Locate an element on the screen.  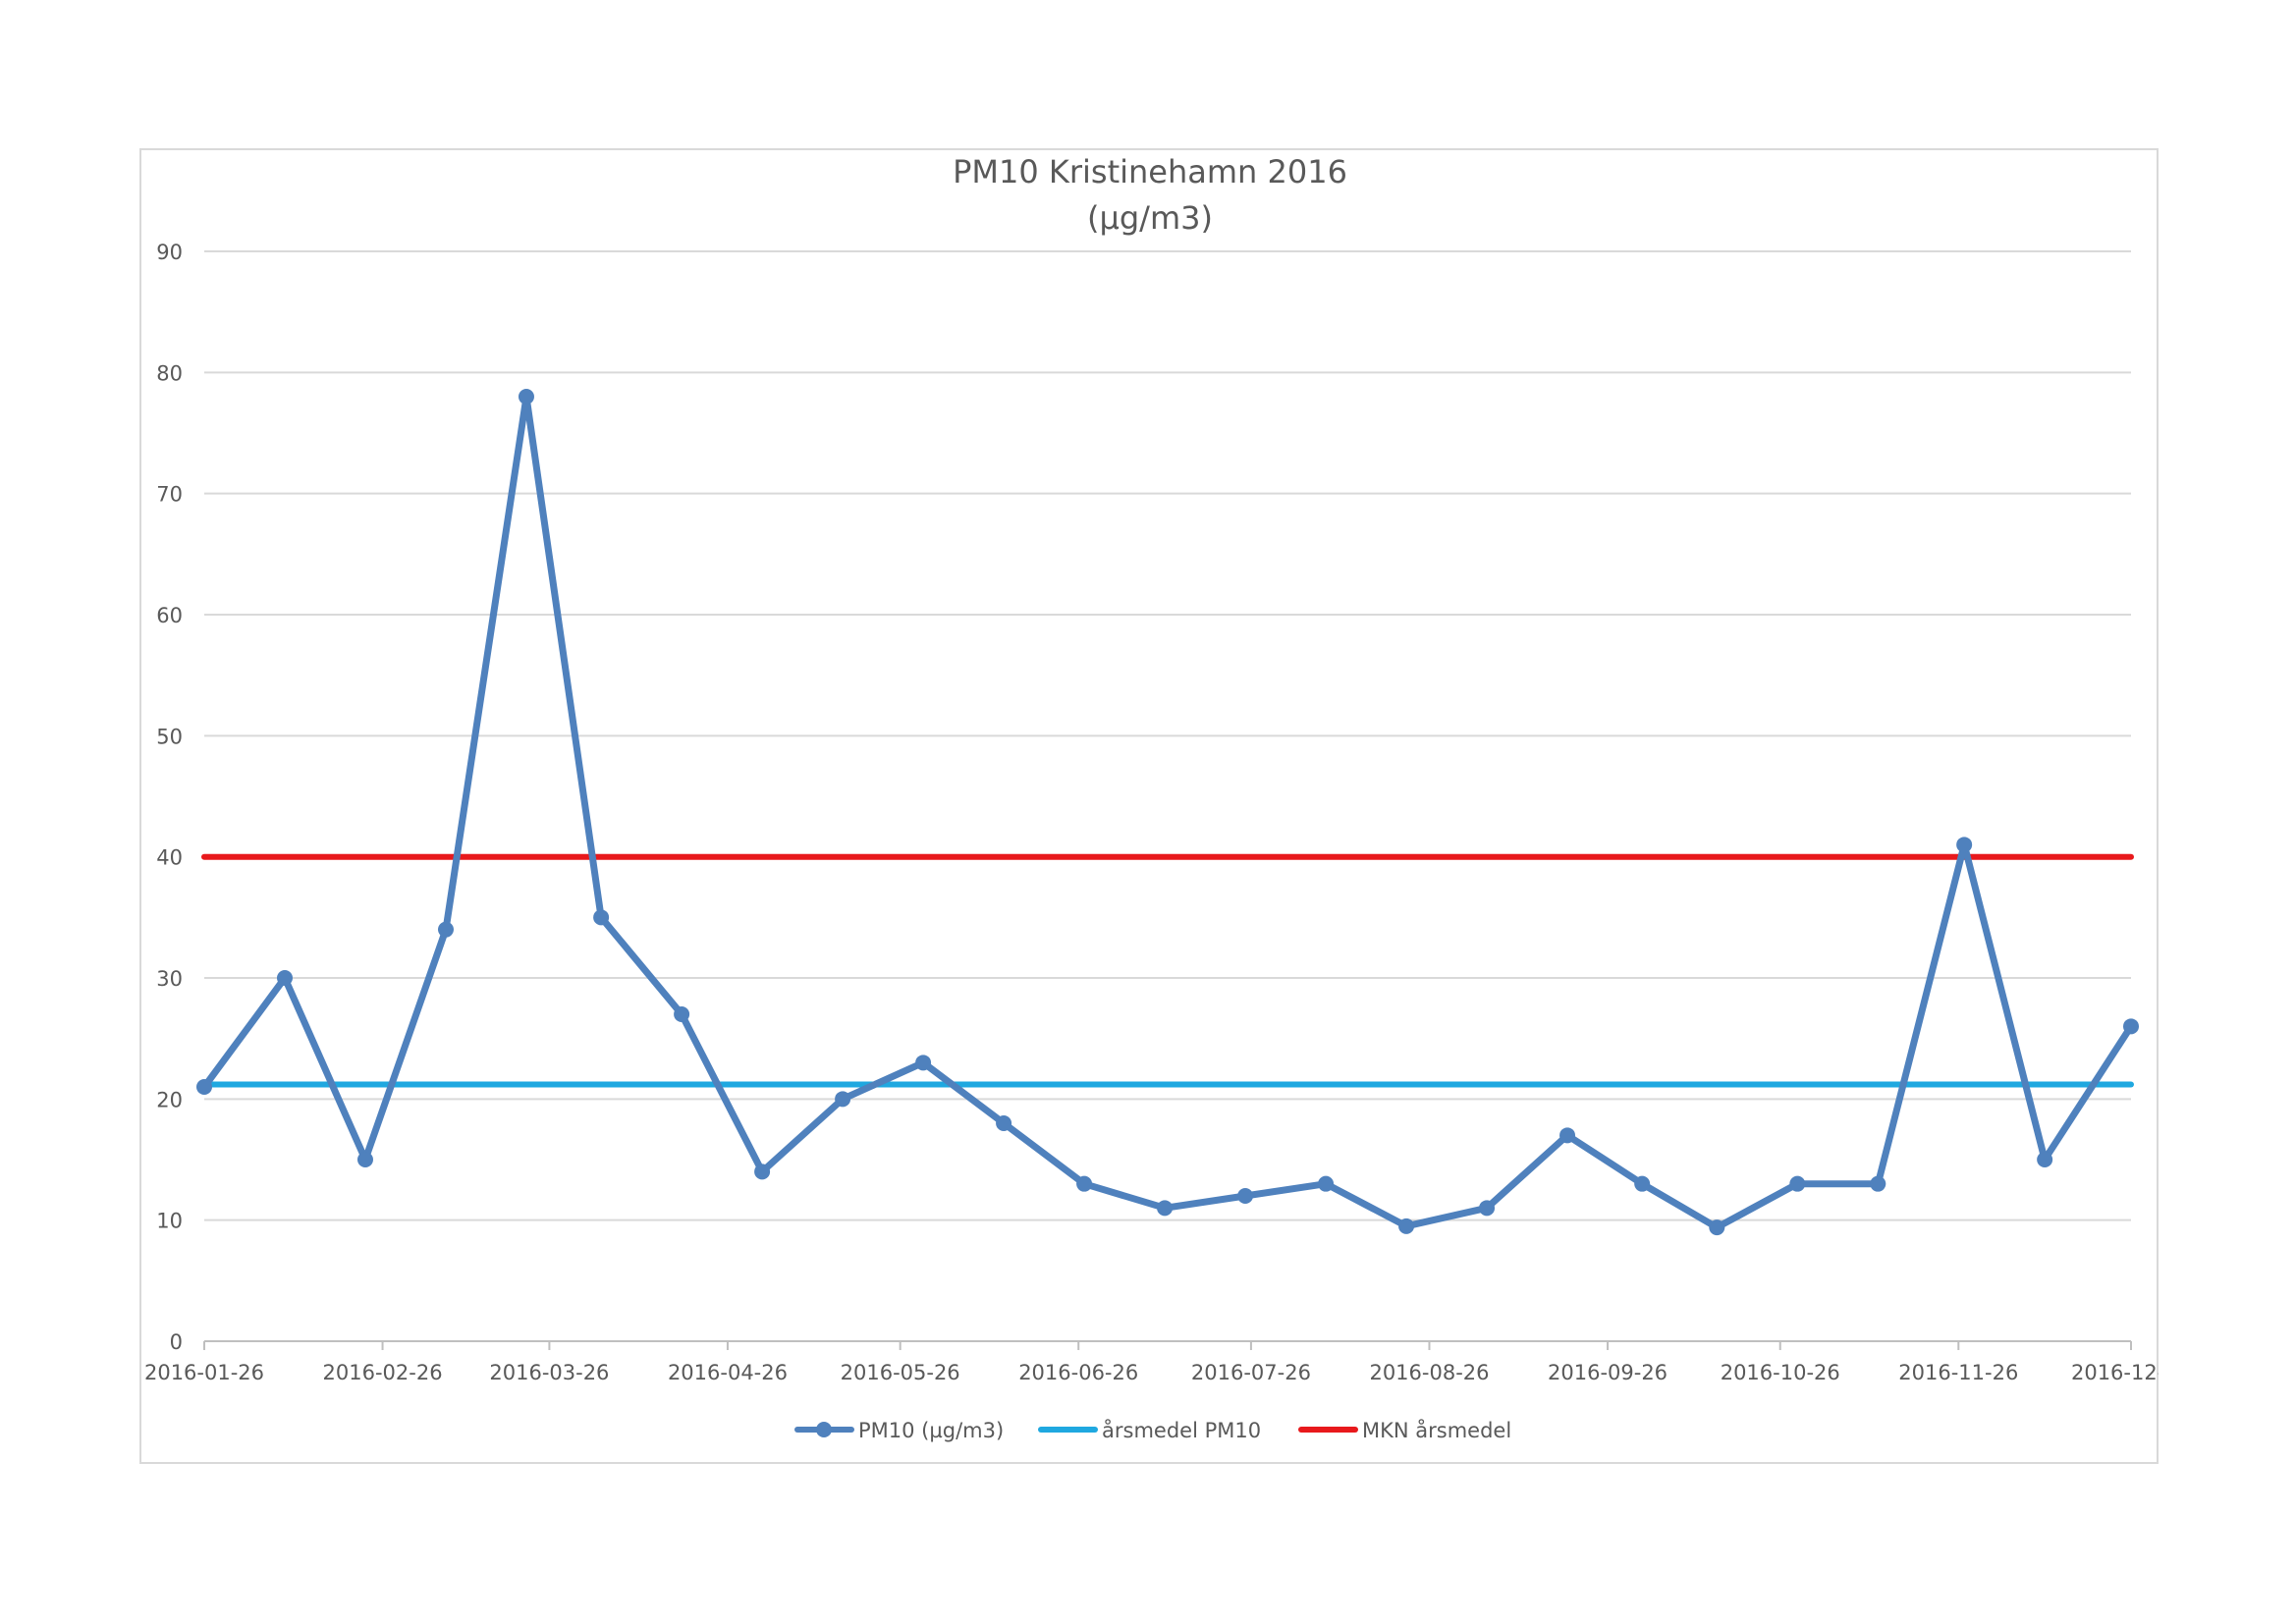
legend-label: MKN årsmedel is located at coordinates (1436, 1430).